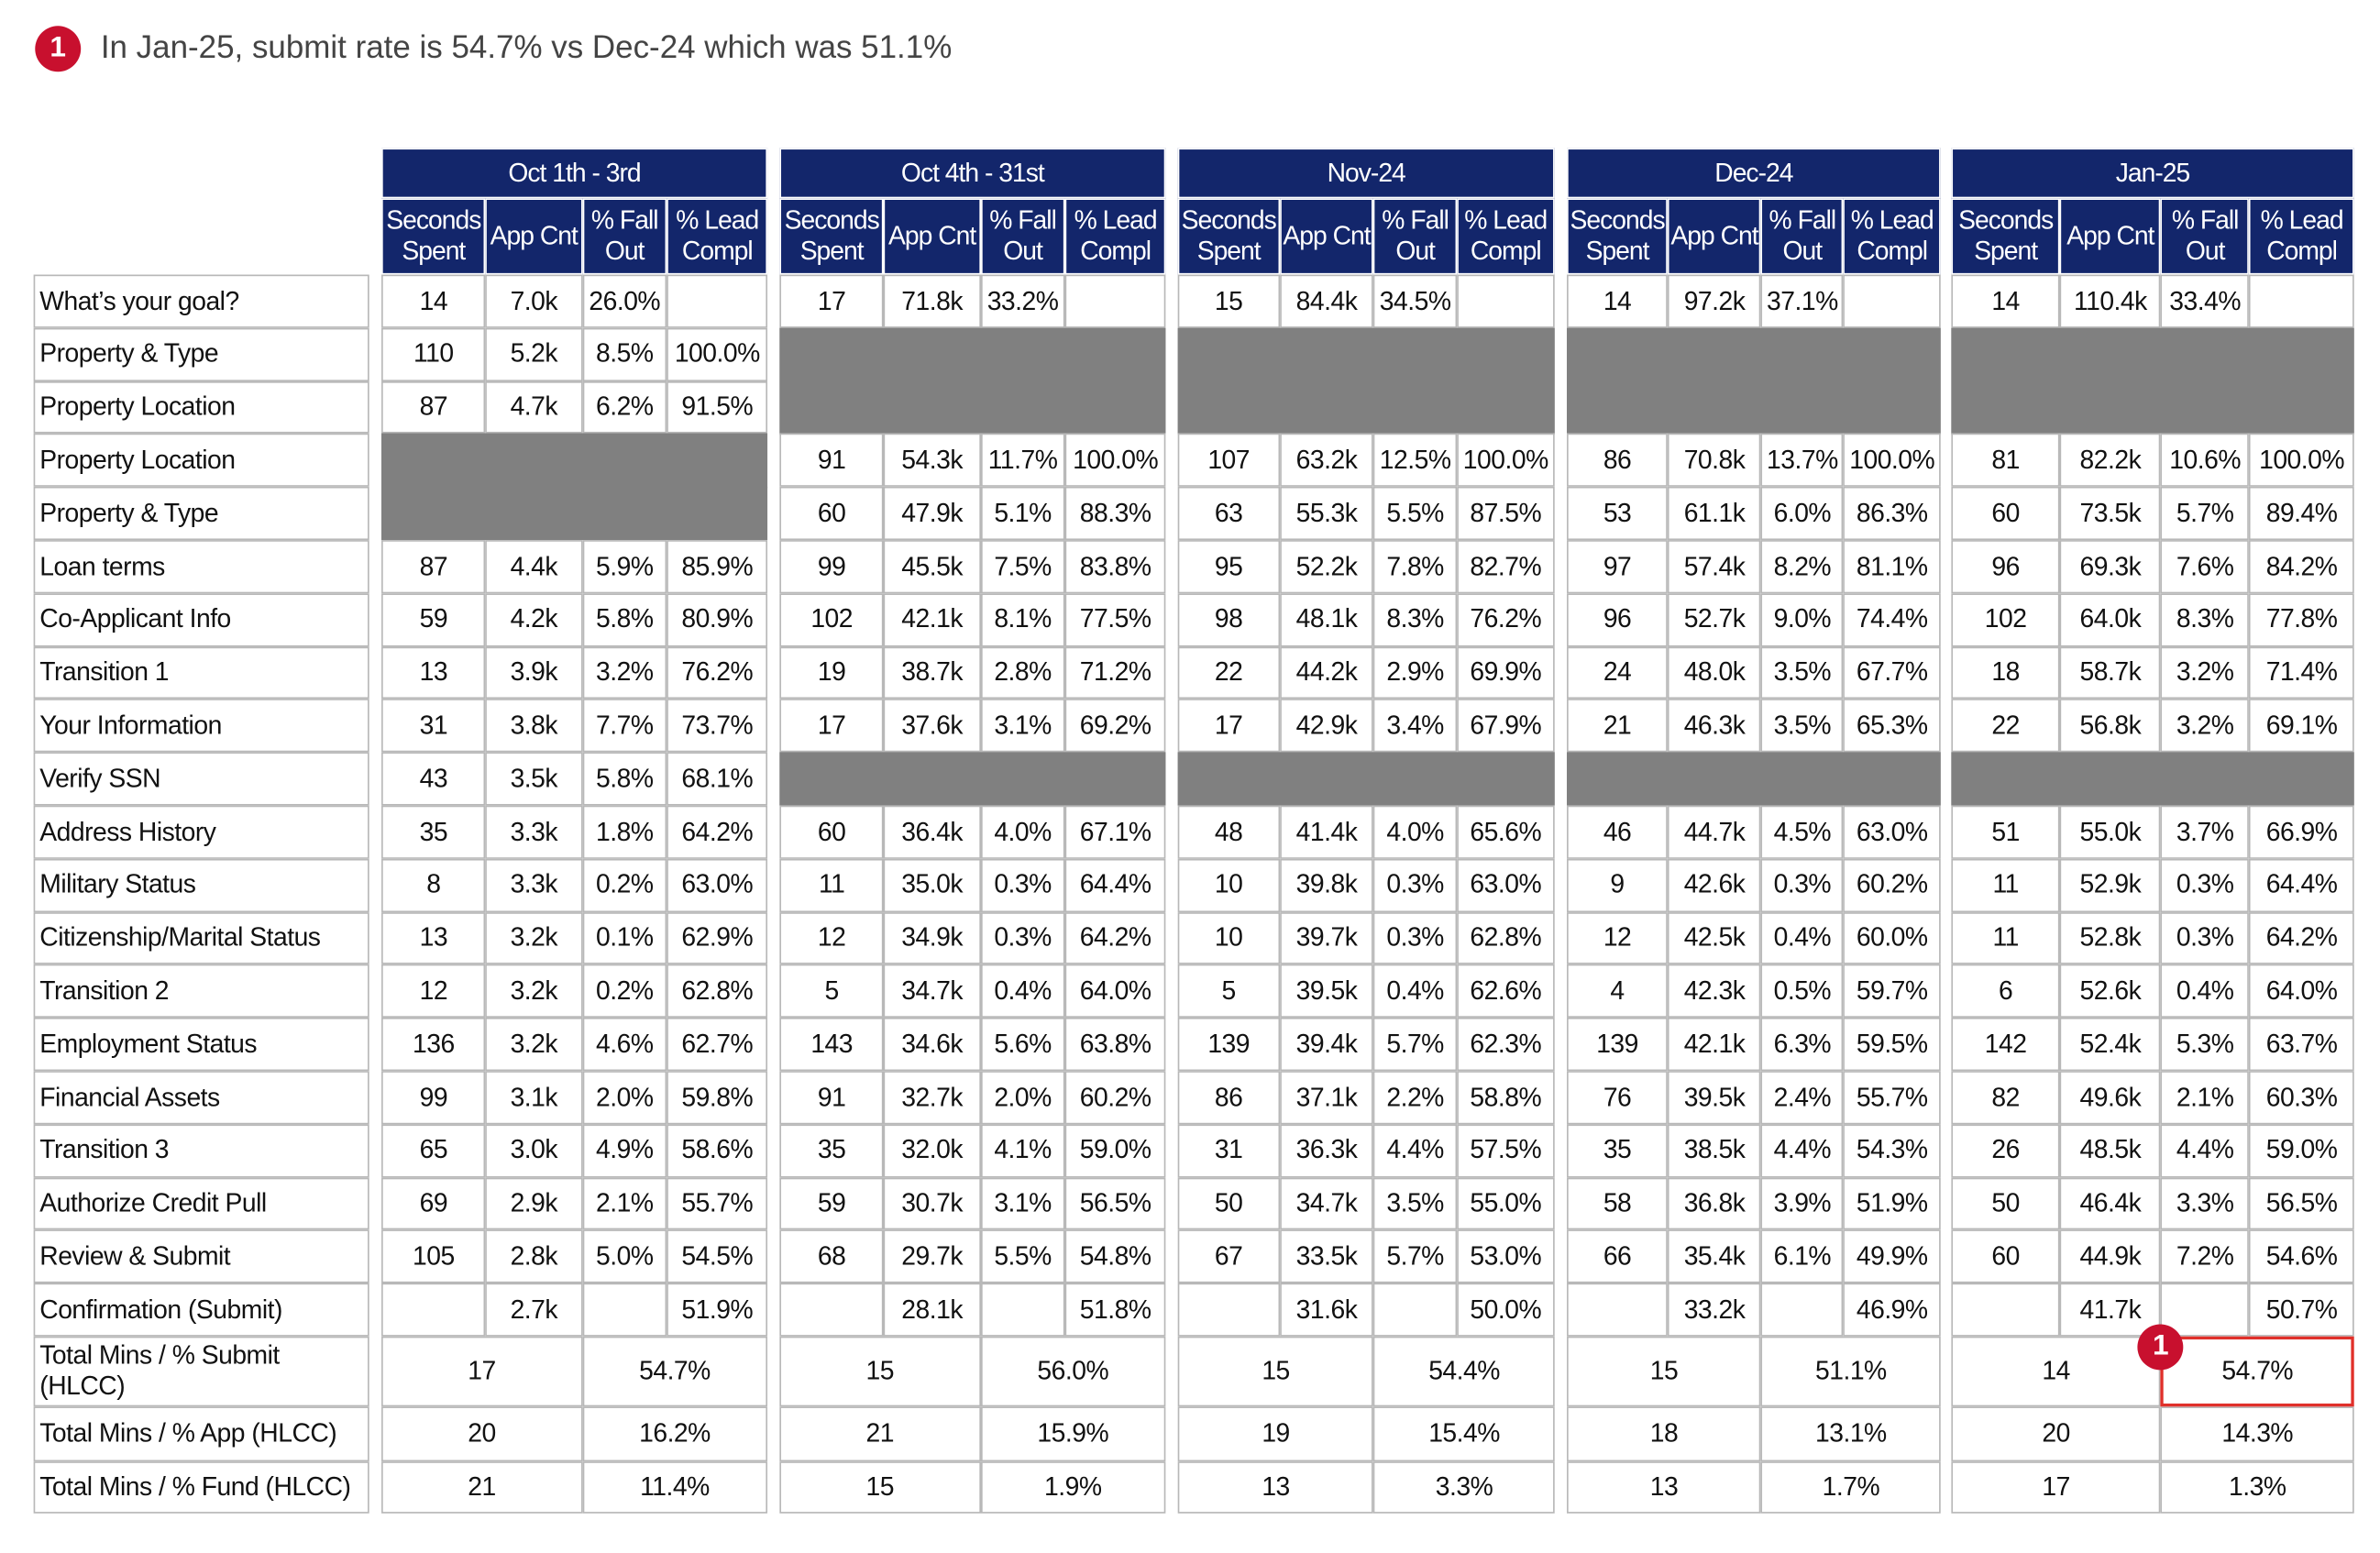  I want to click on table-cell: 8, so click(433, 885).